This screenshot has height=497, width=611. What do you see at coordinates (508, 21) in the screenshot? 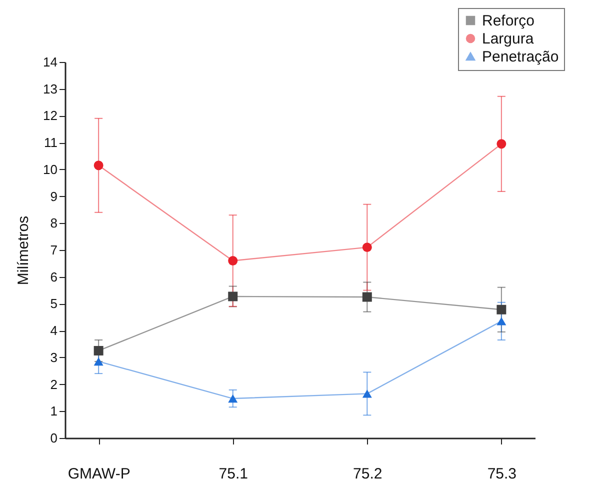
I see `legend-label: Reforço` at bounding box center [508, 21].